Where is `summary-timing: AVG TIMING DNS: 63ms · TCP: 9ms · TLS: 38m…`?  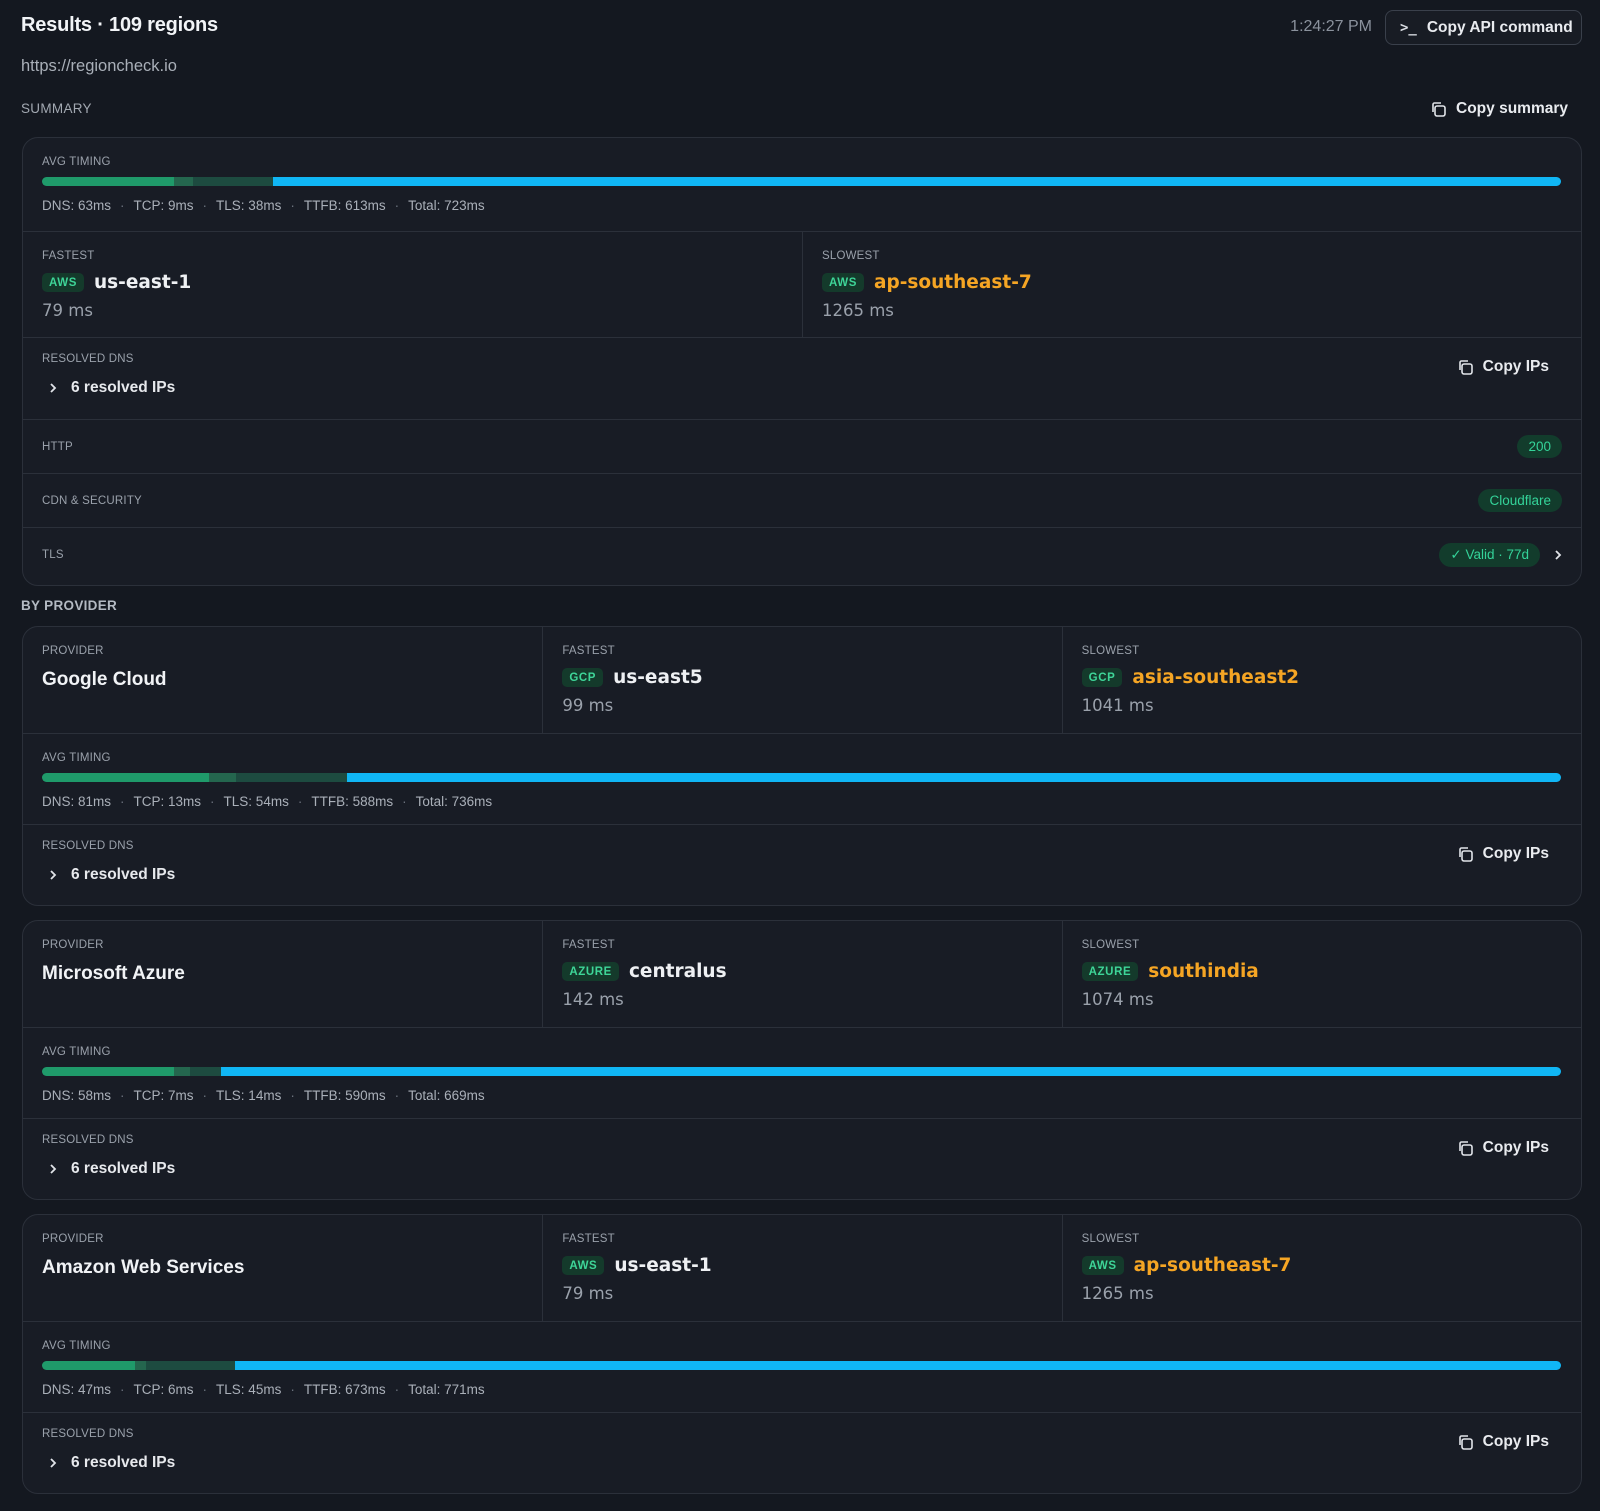
summary-timing: AVG TIMING DNS: 63ms · TCP: 9ms · TLS: 38m… is located at coordinates (802, 184).